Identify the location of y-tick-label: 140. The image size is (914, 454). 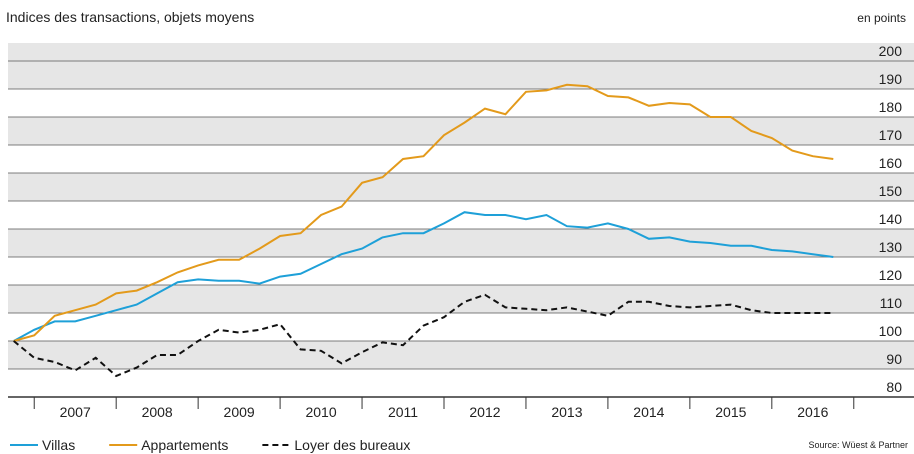
(891, 219).